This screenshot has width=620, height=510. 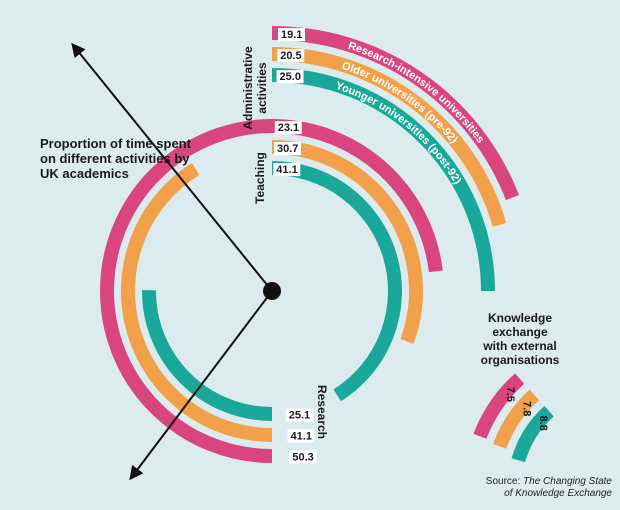 I want to click on value-admin-3: 25.0, so click(x=290, y=77).